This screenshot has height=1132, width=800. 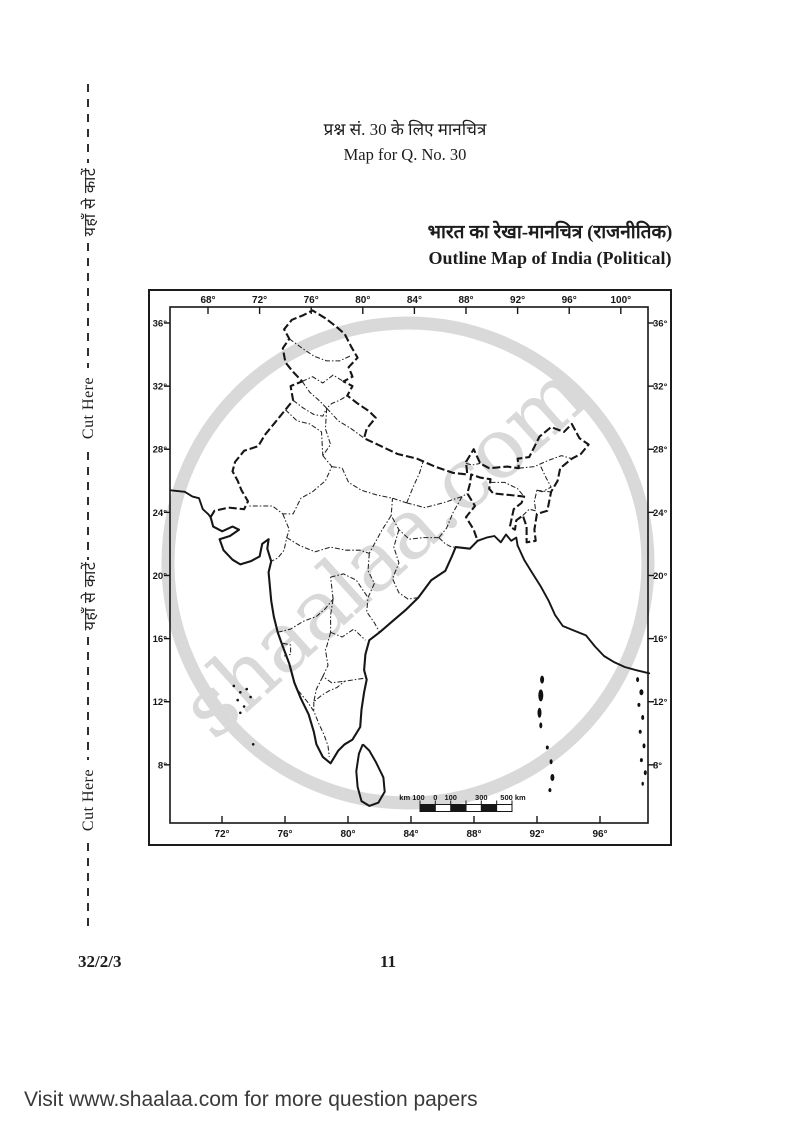 I want to click on map-title-english: Outline Map of India (Political), so click(x=550, y=257).